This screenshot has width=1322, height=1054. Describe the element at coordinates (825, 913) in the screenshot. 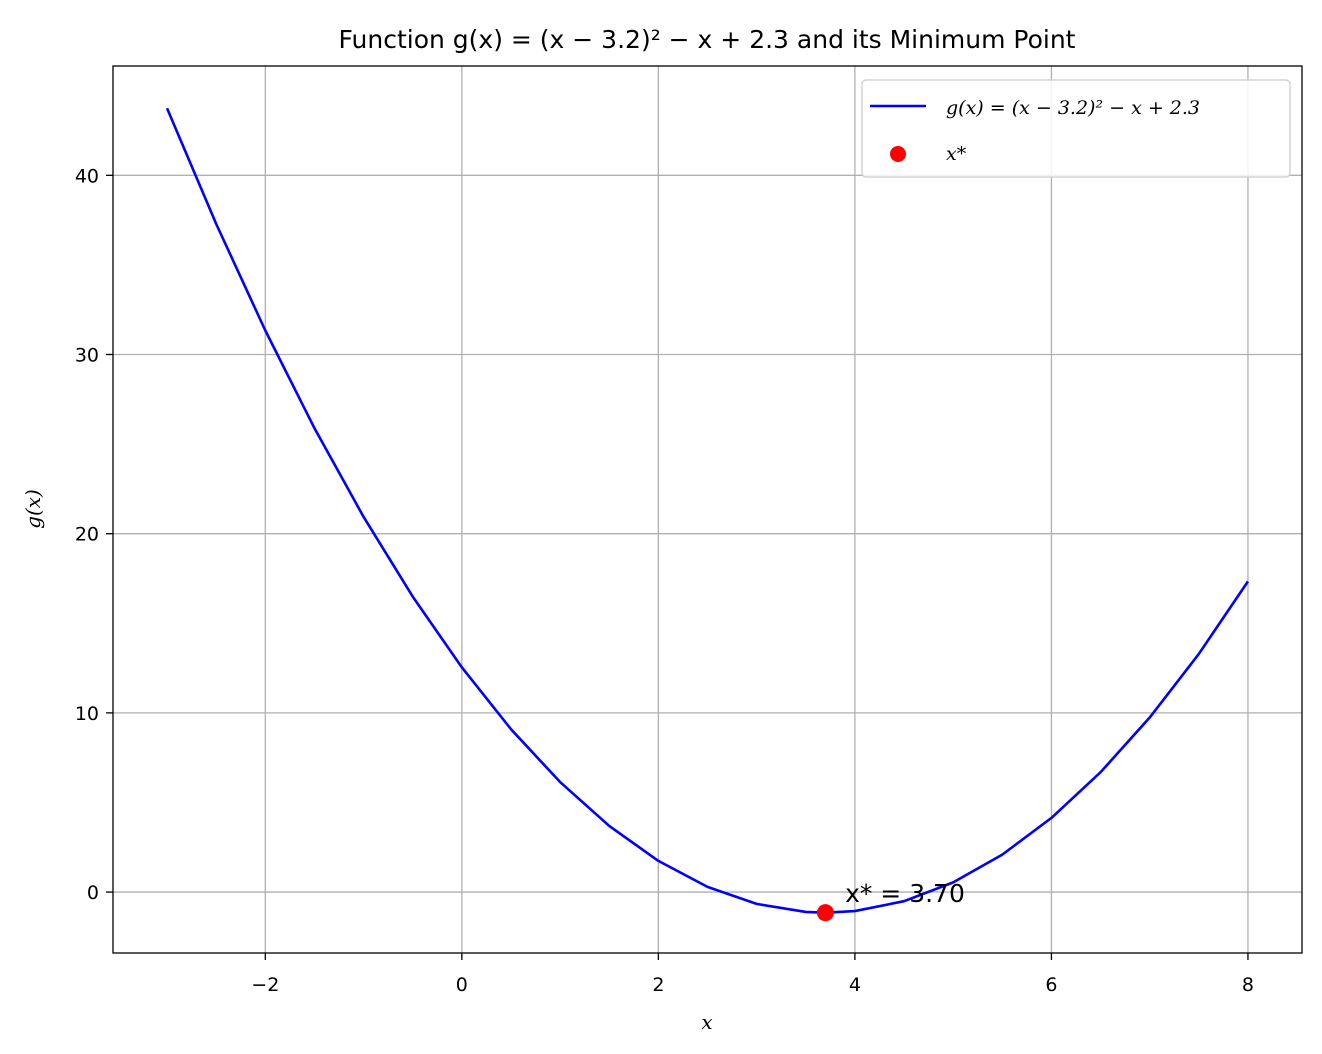

I see `minimum-point-marker` at that location.